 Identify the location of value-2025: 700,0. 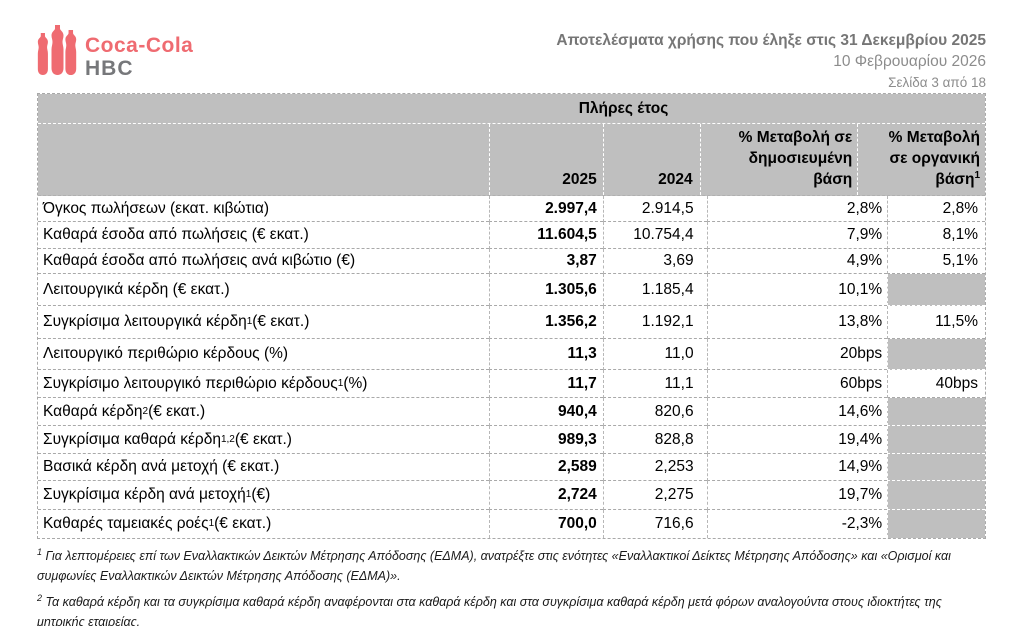
(546, 524).